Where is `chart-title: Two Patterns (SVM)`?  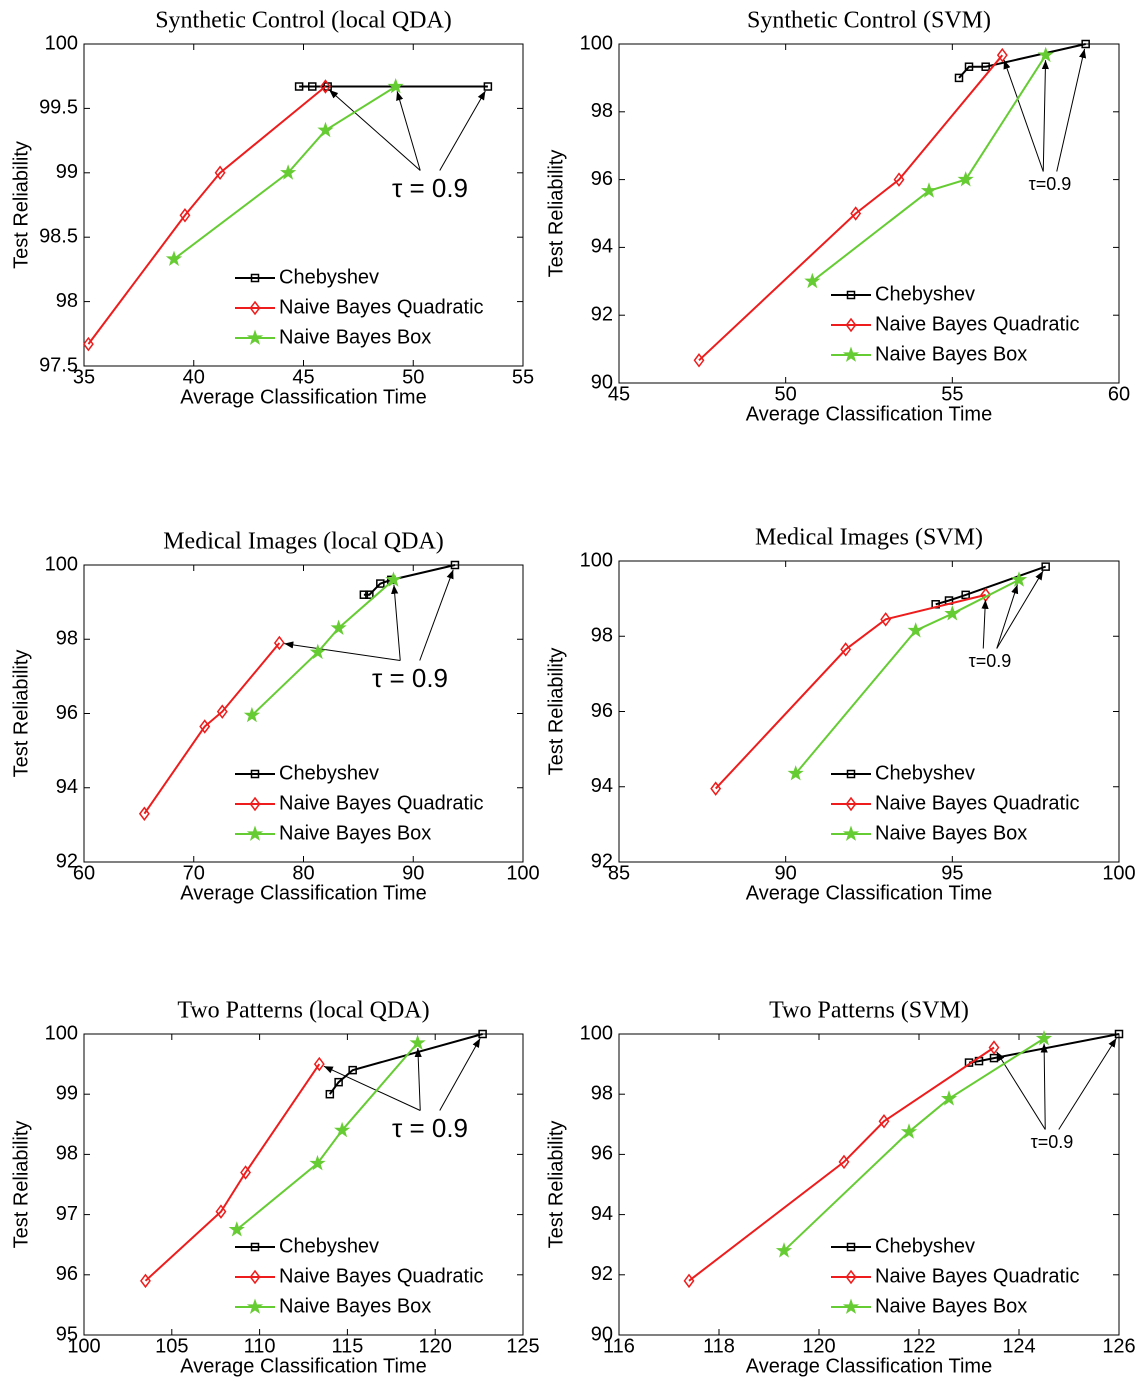
chart-title: Two Patterns (SVM) is located at coordinates (869, 1011).